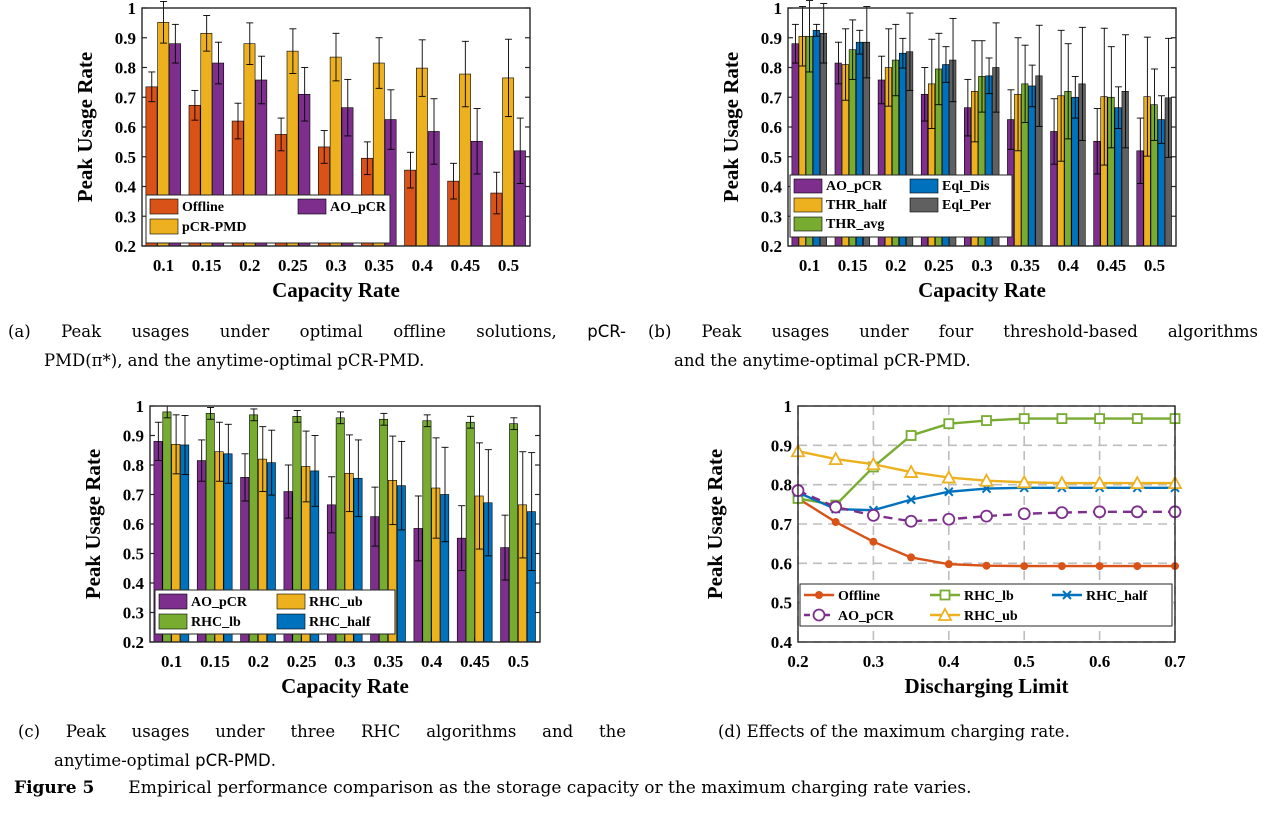 The image size is (1268, 818). Describe the element at coordinates (1175, 661) in the screenshot. I see `x-tick-label: 0.7` at that location.